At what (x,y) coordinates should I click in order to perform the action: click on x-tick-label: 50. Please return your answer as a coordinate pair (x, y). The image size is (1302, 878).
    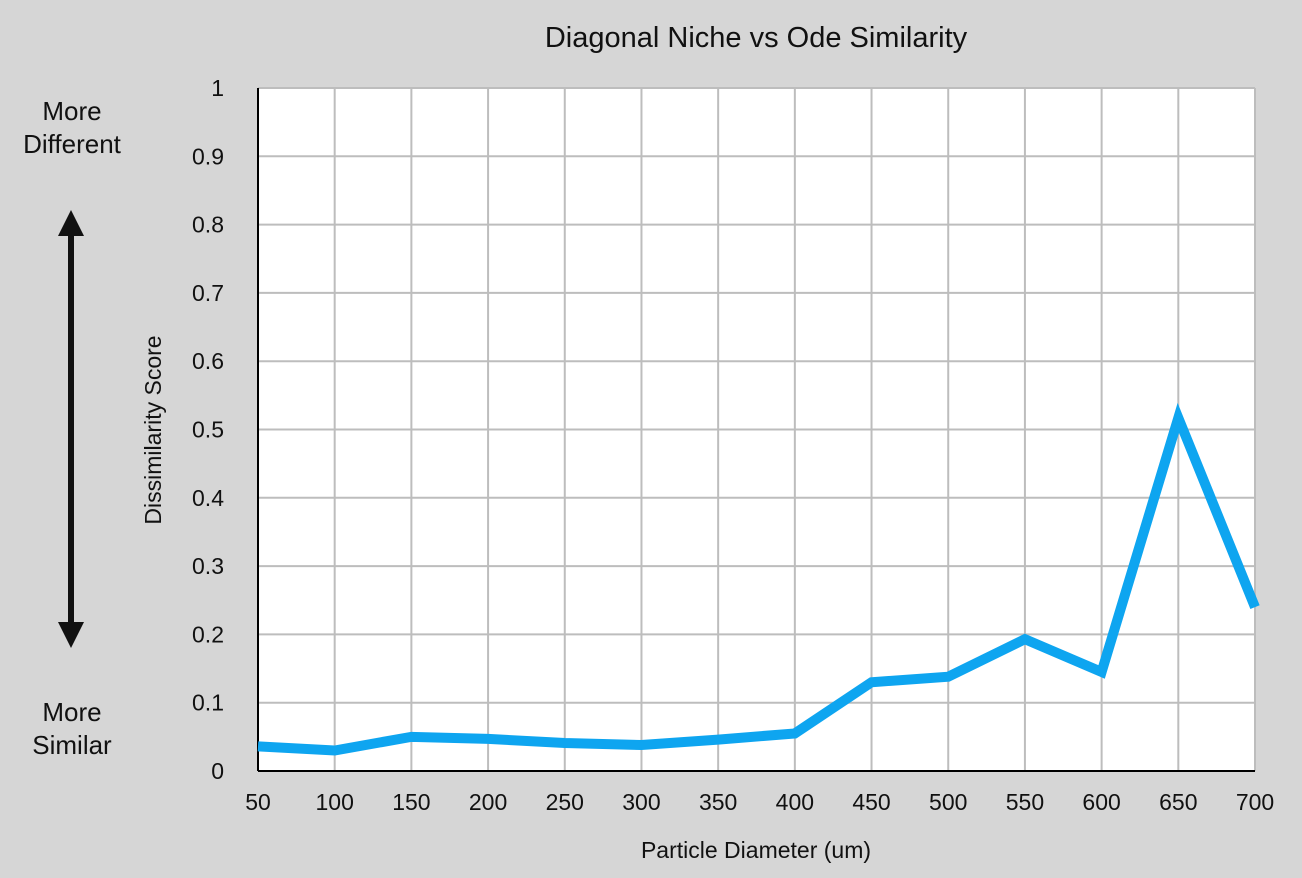
    Looking at the image, I should click on (258, 802).